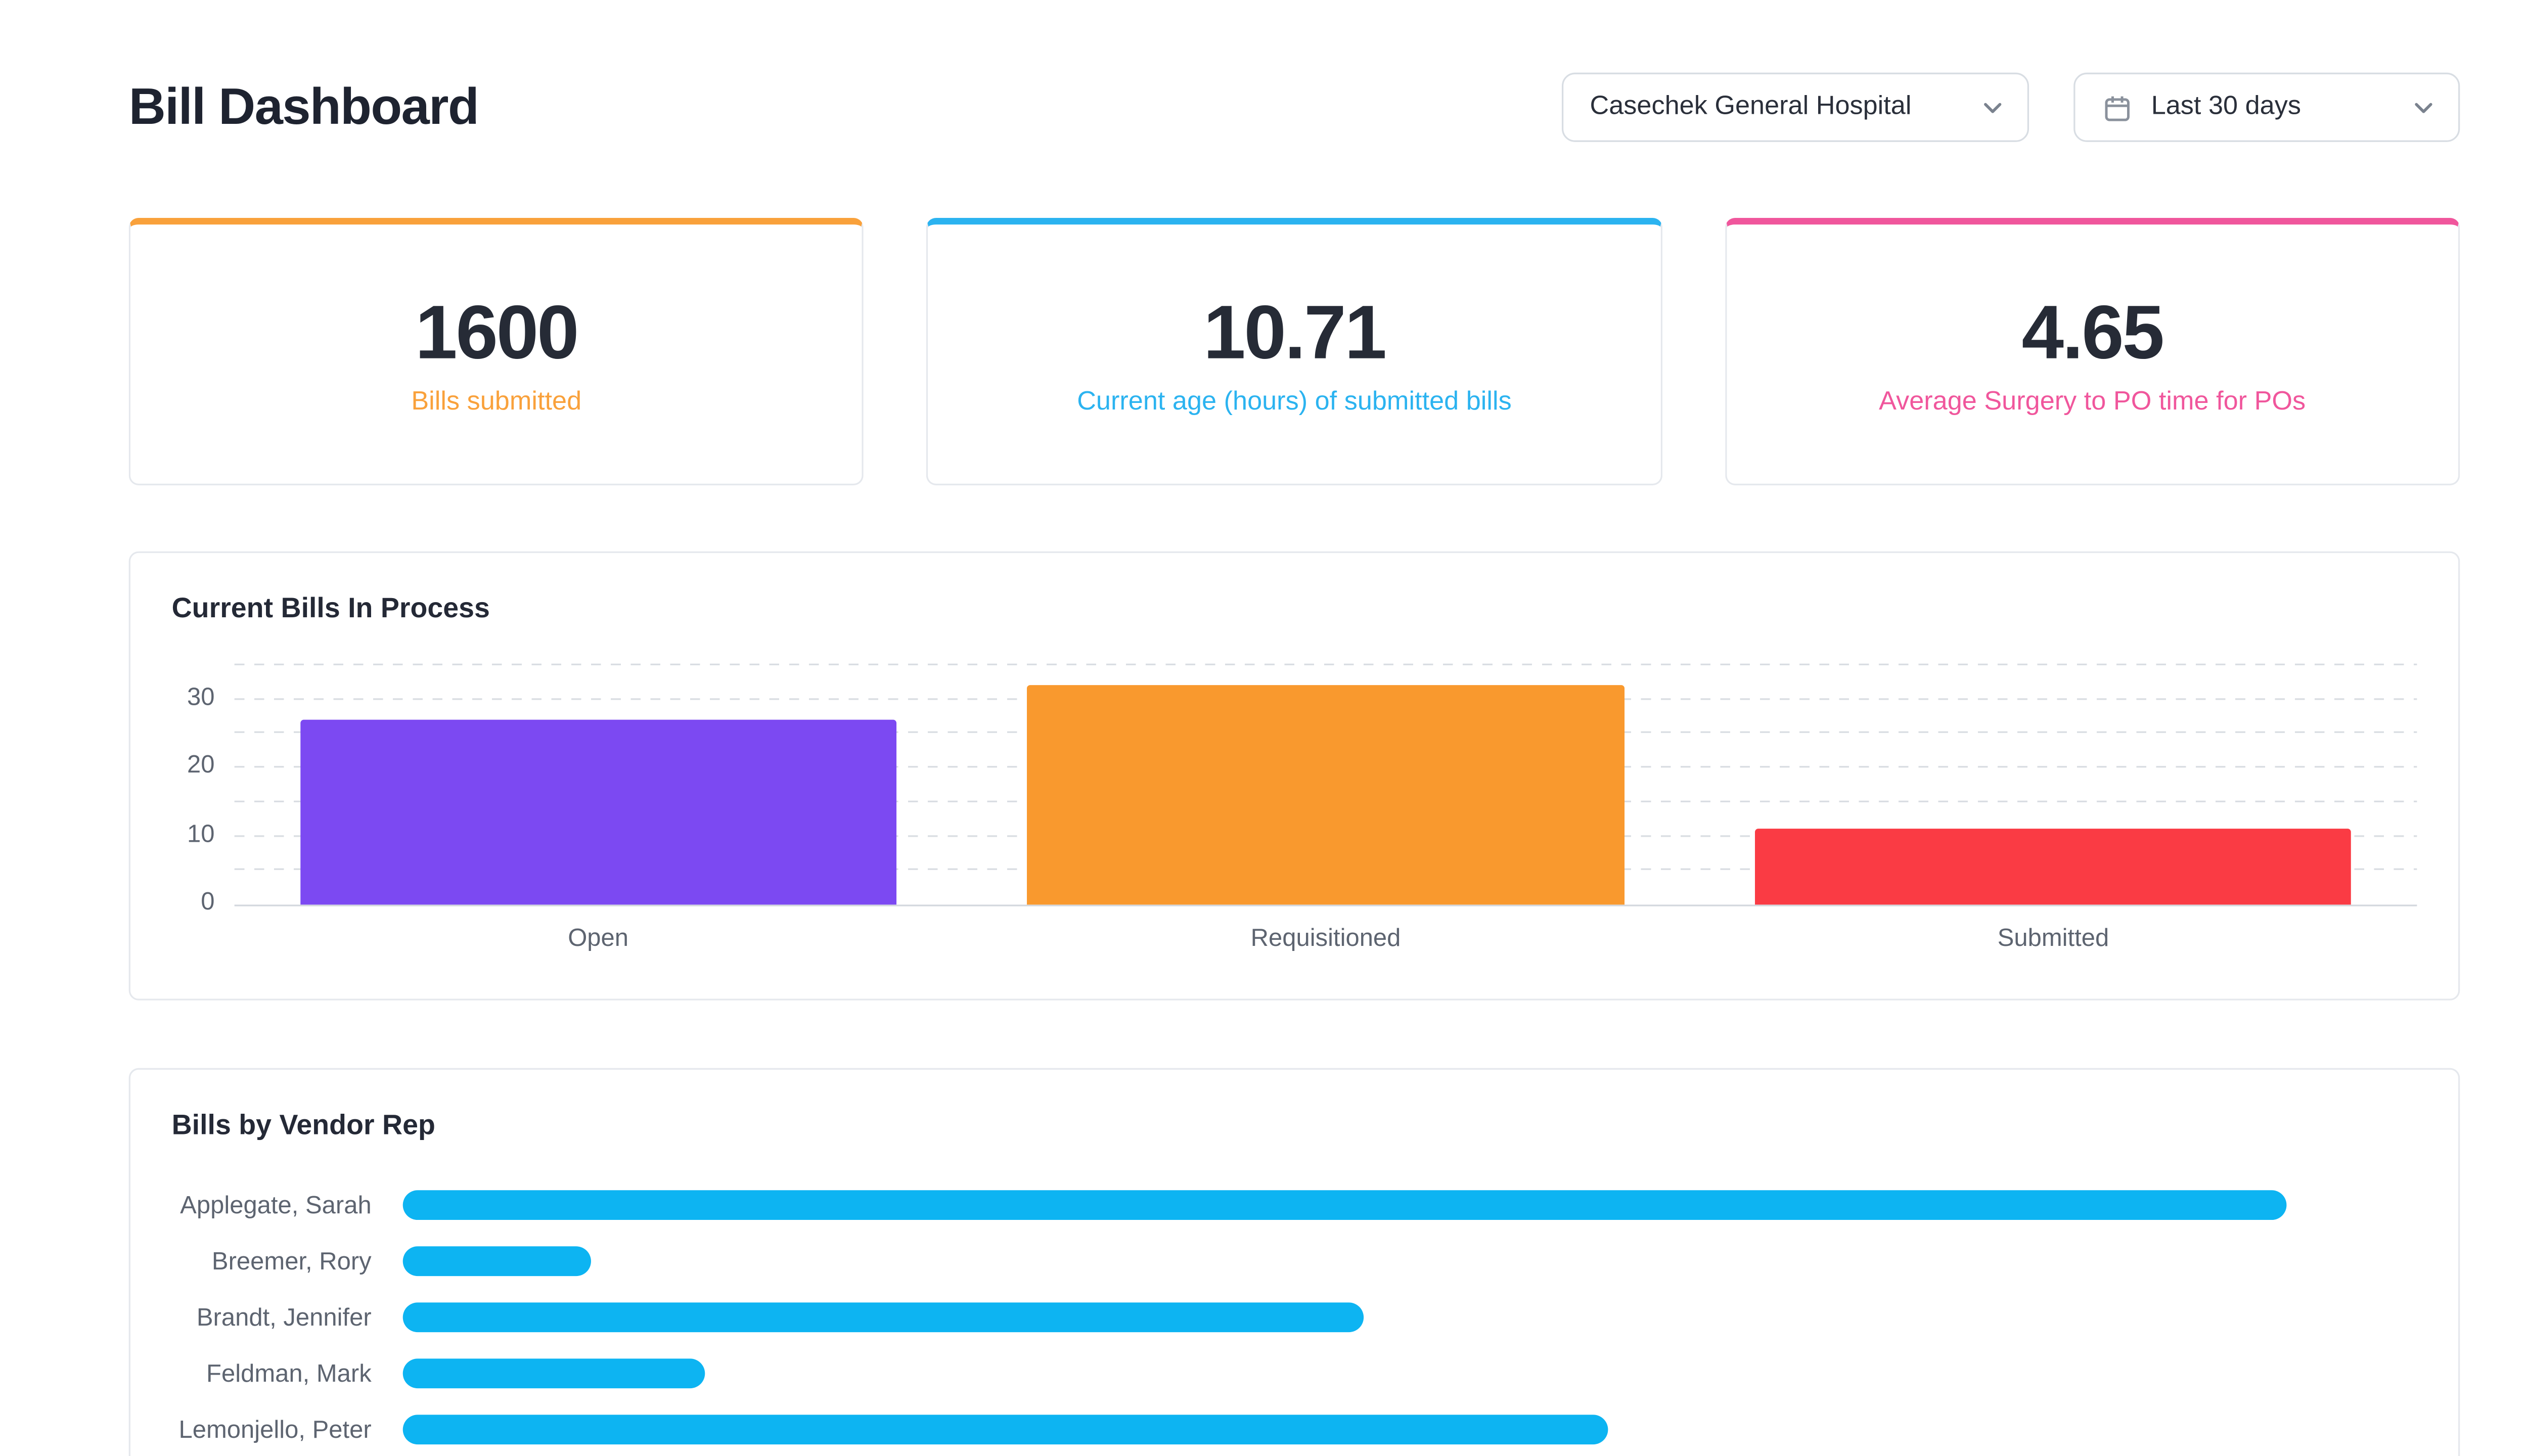  Describe the element at coordinates (289, 1373) in the screenshot. I see `vendor-label: Feldman, Mark` at that location.